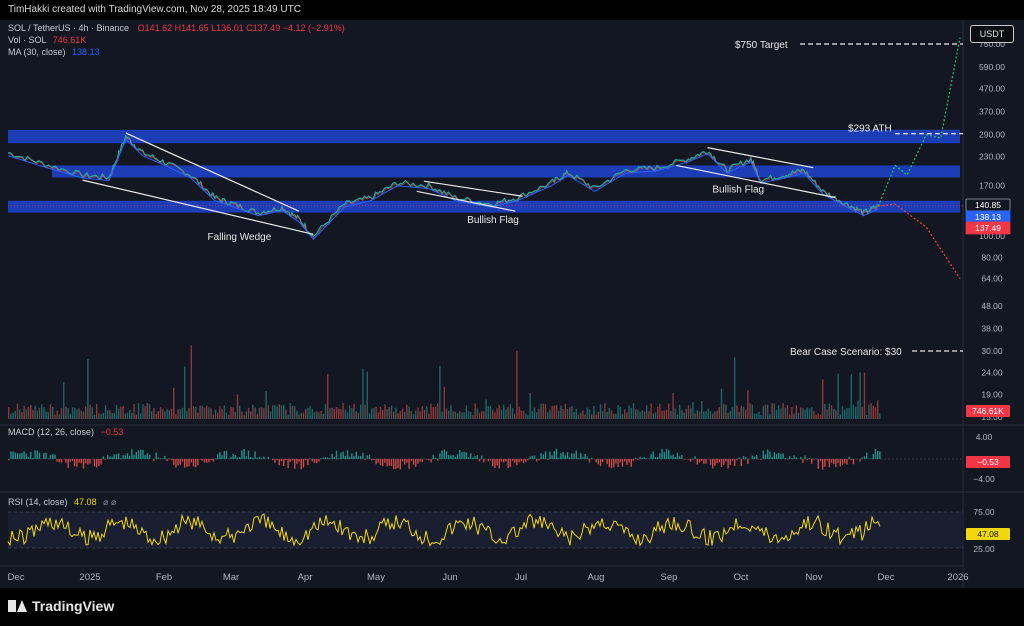 Image resolution: width=1024 pixels, height=626 pixels. Describe the element at coordinates (992, 135) in the screenshot. I see `price-tick-label: 290.00` at that location.